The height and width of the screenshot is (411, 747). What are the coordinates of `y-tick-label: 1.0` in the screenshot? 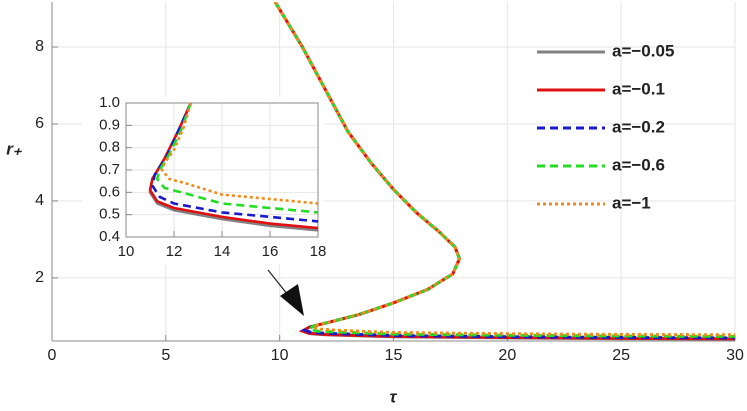 It's located at (109, 102).